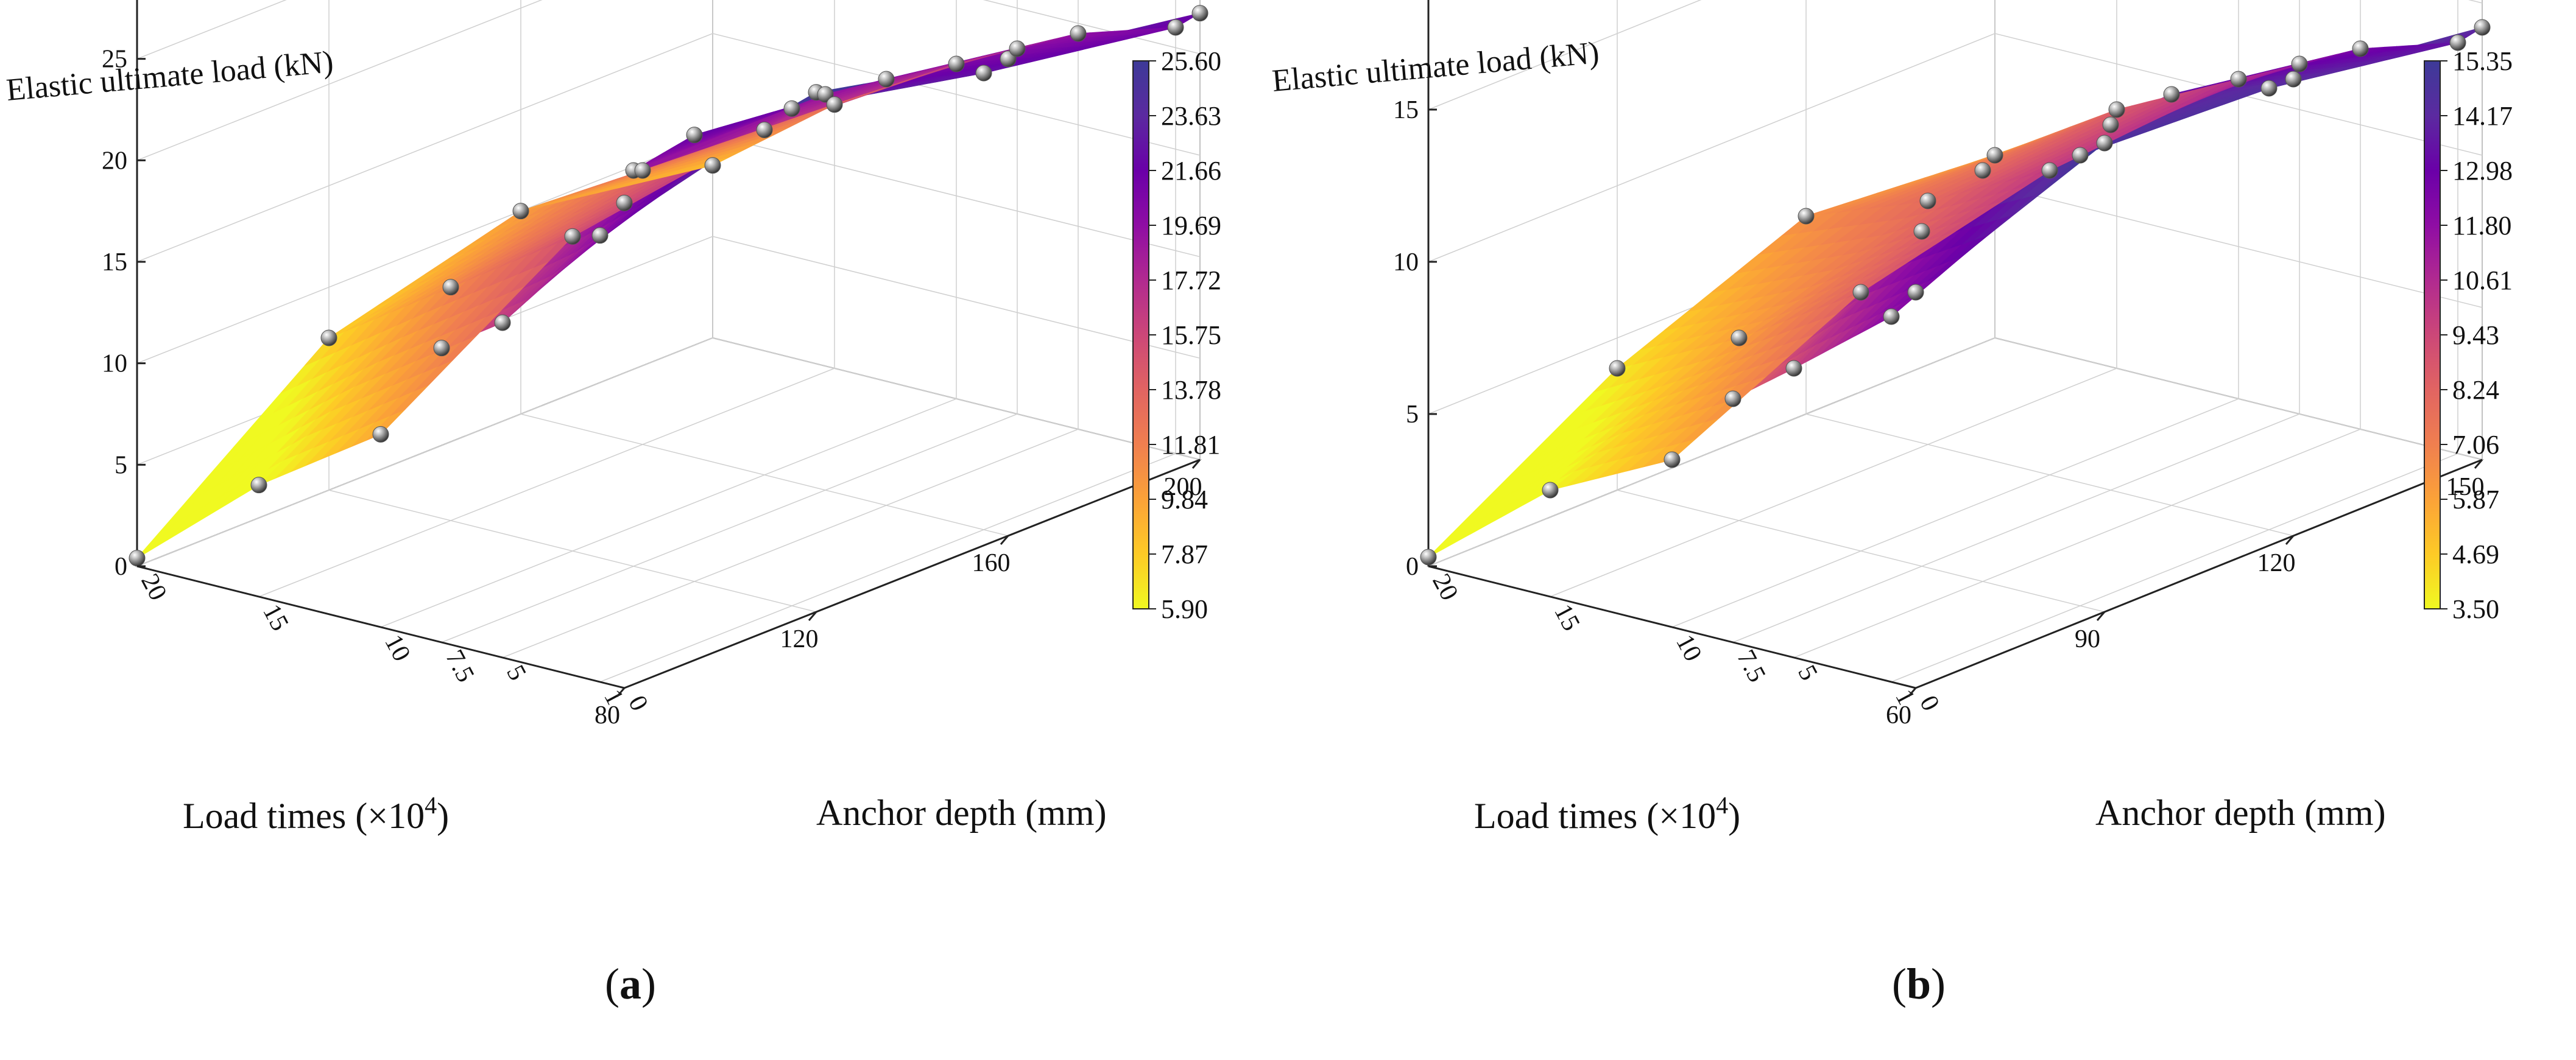  Describe the element at coordinates (607, 715) in the screenshot. I see `y-tick-label: 80` at that location.